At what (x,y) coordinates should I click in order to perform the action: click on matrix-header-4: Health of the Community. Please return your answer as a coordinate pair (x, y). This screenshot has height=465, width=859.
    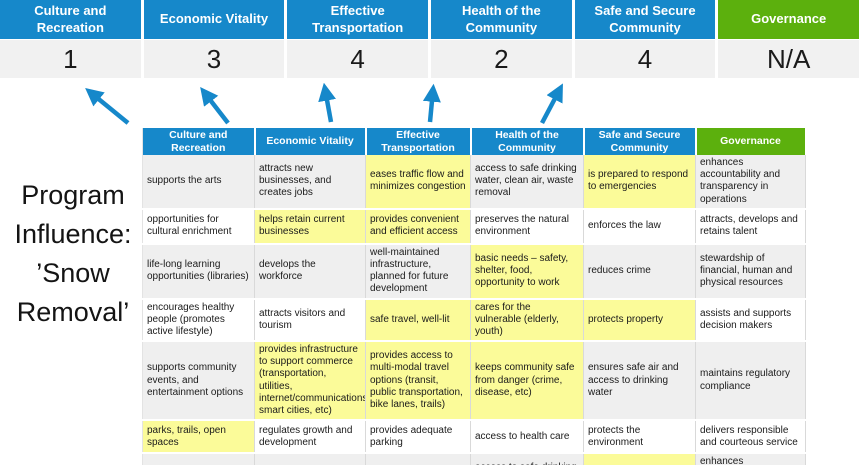
    Looking at the image, I should click on (527, 141).